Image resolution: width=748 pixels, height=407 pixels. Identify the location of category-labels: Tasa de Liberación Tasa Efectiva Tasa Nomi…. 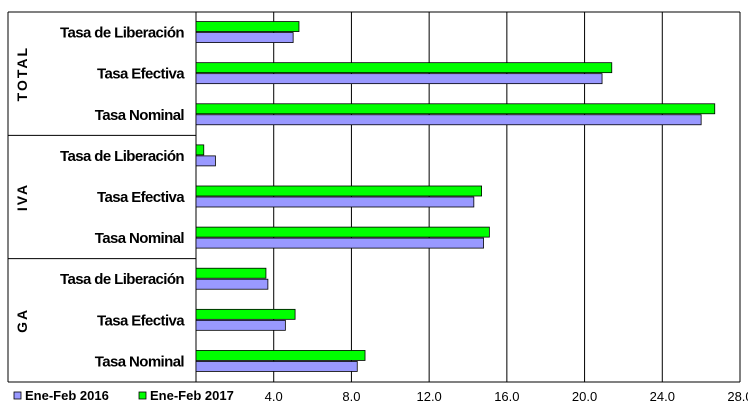
(123, 198).